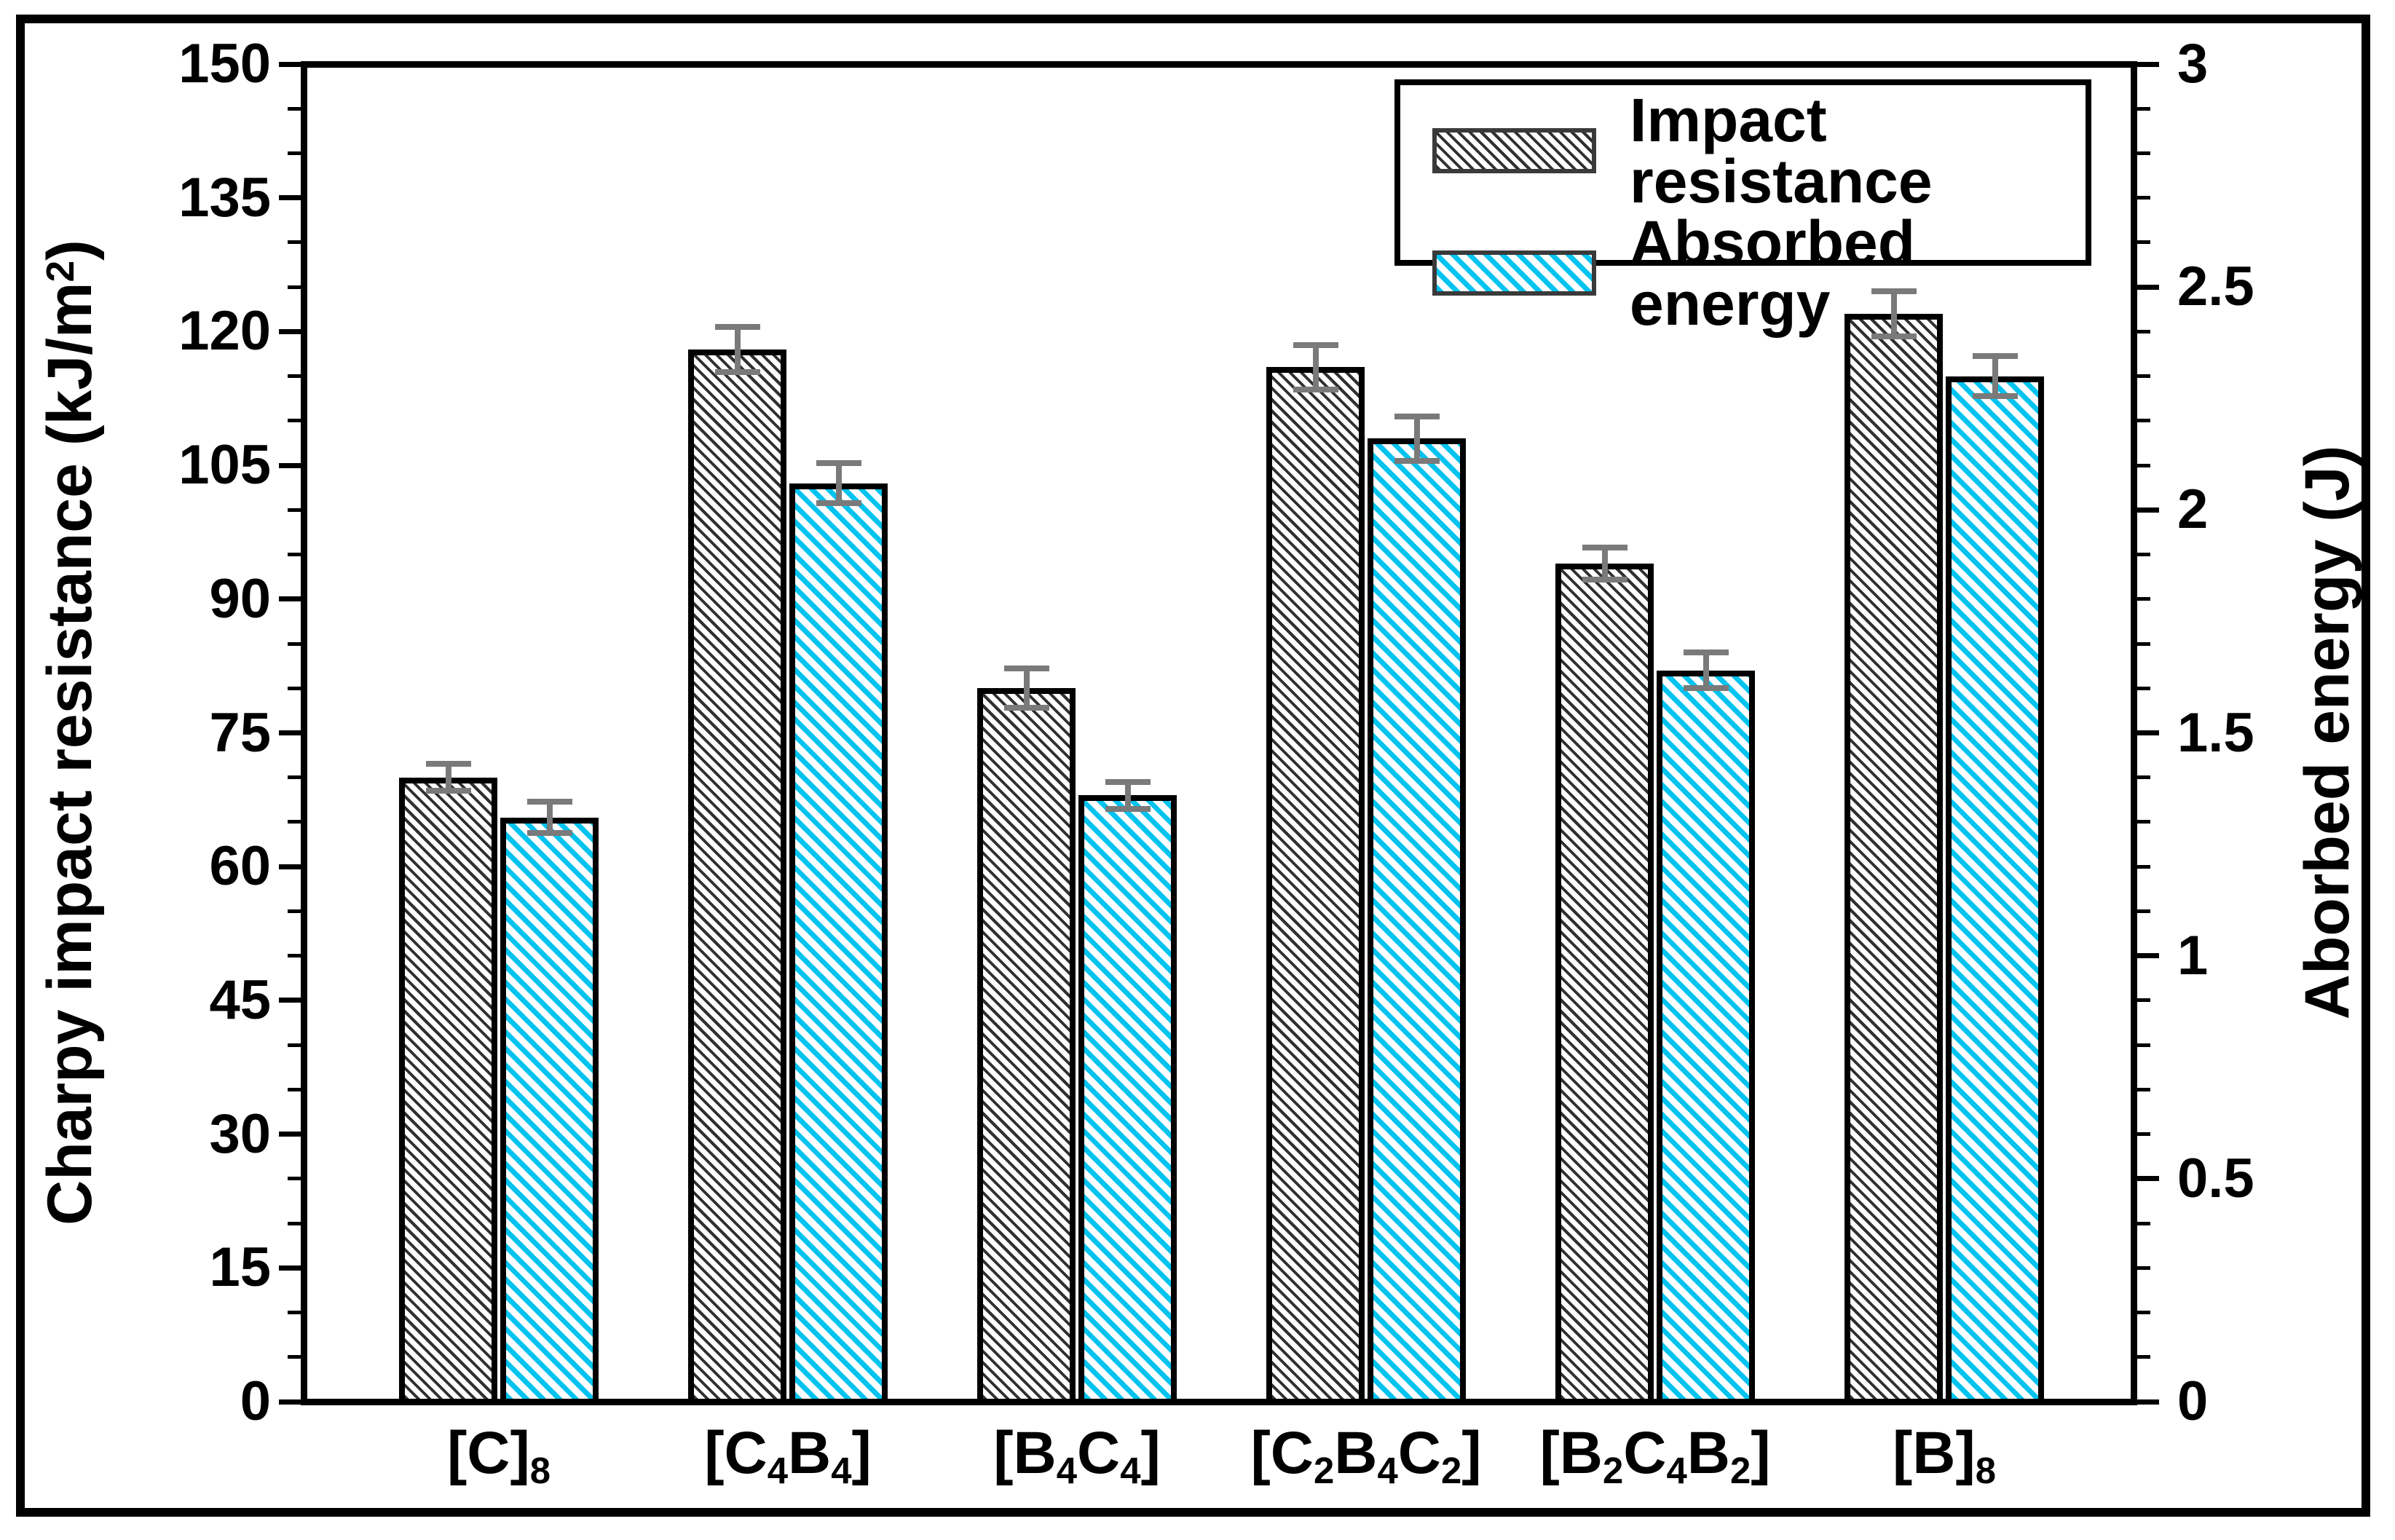 The image size is (2395, 1540). What do you see at coordinates (255, 1401) in the screenshot?
I see `left-axis-tick-label: 0` at bounding box center [255, 1401].